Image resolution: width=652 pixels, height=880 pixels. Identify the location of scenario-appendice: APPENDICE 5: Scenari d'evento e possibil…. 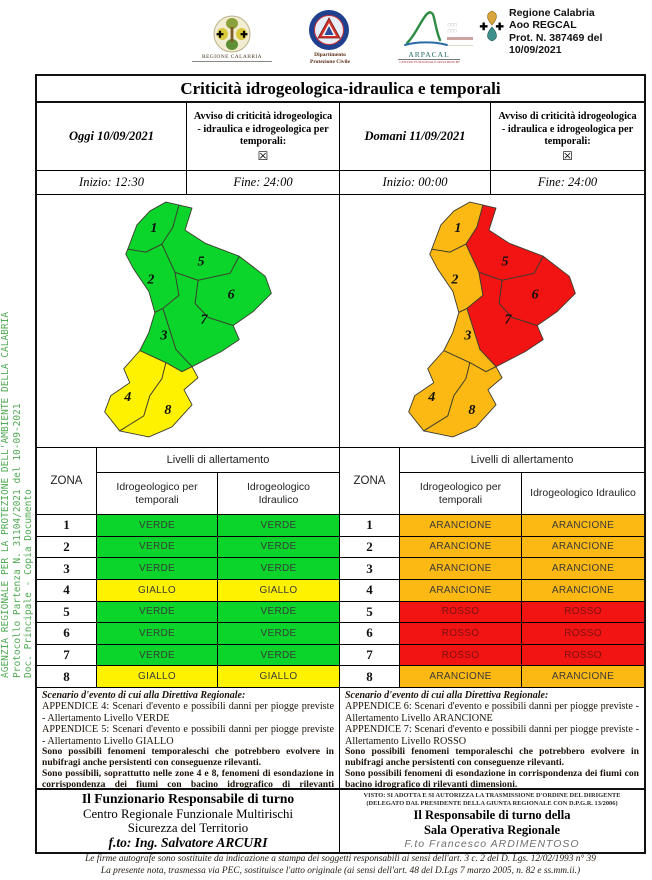
(188, 735).